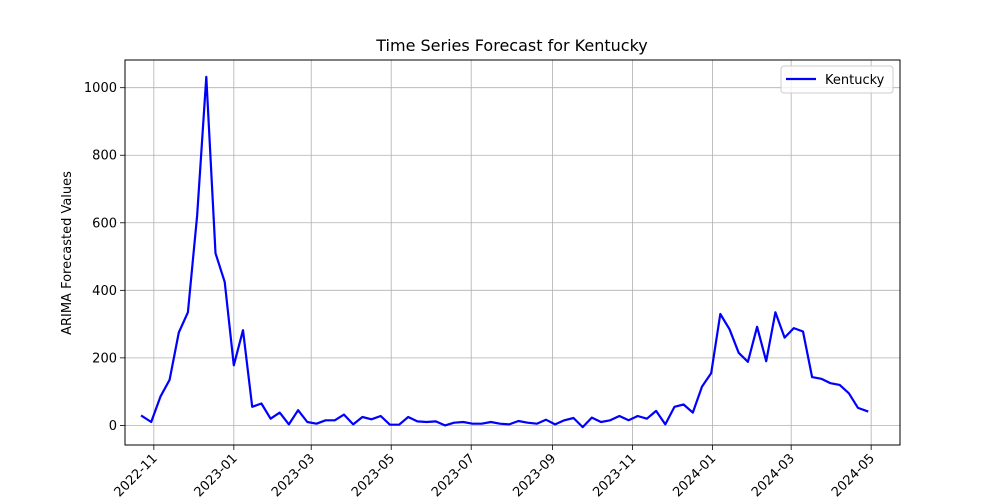 The width and height of the screenshot is (1000, 500). Describe the element at coordinates (614, 475) in the screenshot. I see `x-tick-label: 2023-11` at that location.